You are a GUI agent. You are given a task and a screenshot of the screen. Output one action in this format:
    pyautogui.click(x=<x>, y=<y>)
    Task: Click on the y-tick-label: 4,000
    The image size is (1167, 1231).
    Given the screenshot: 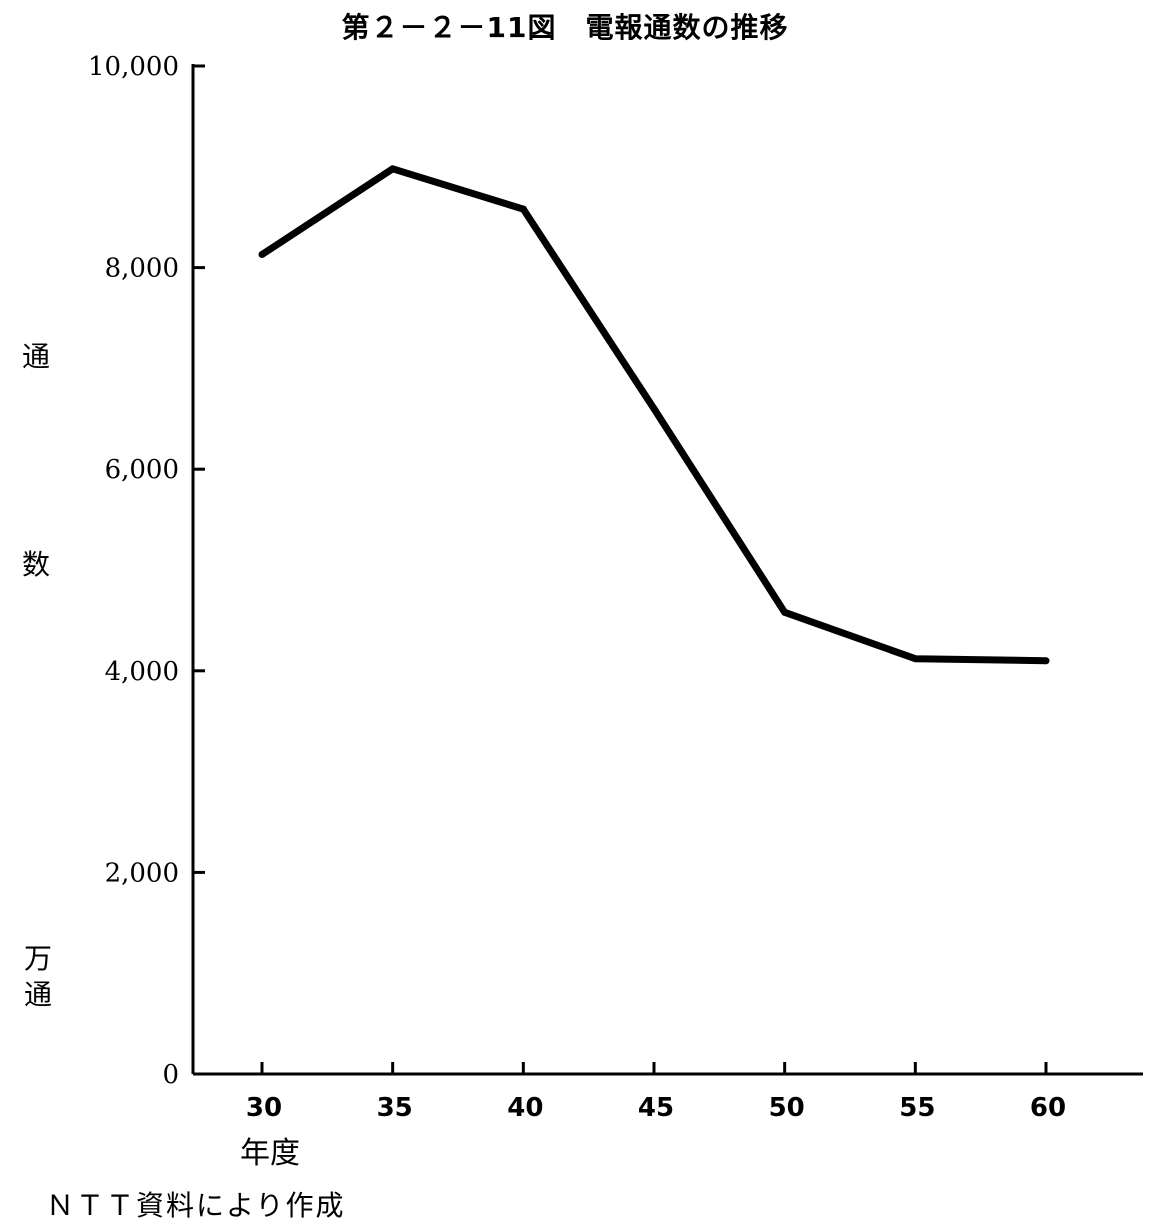 What is the action you would take?
    pyautogui.click(x=142, y=672)
    